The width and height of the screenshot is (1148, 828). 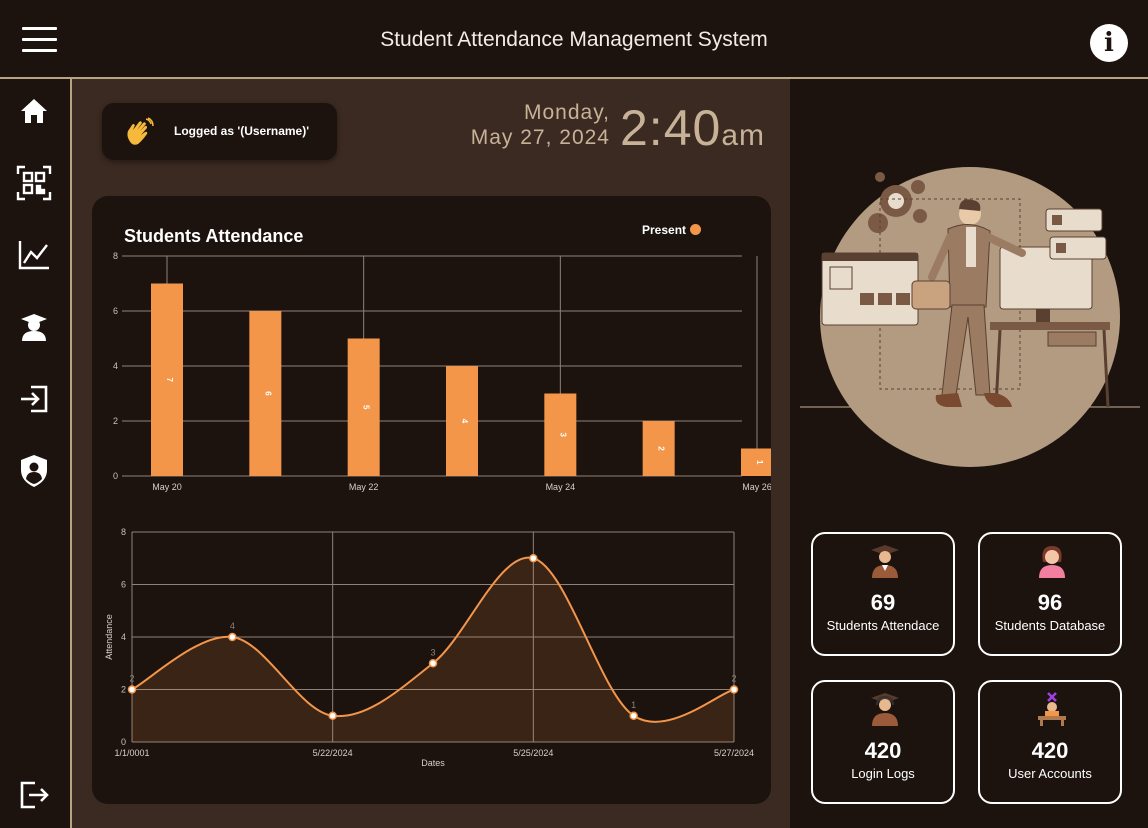 I want to click on legend-swatch, so click(x=696, y=229).